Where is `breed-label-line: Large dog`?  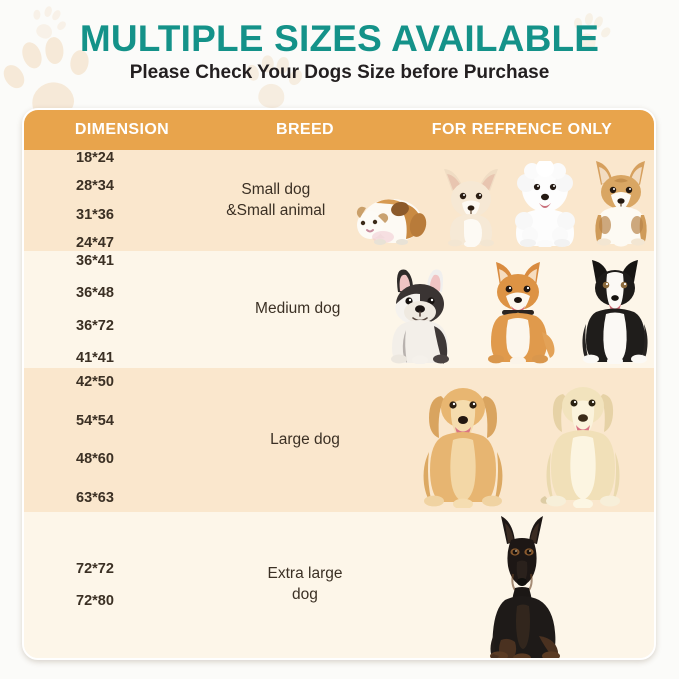 breed-label-line: Large dog is located at coordinates (305, 439).